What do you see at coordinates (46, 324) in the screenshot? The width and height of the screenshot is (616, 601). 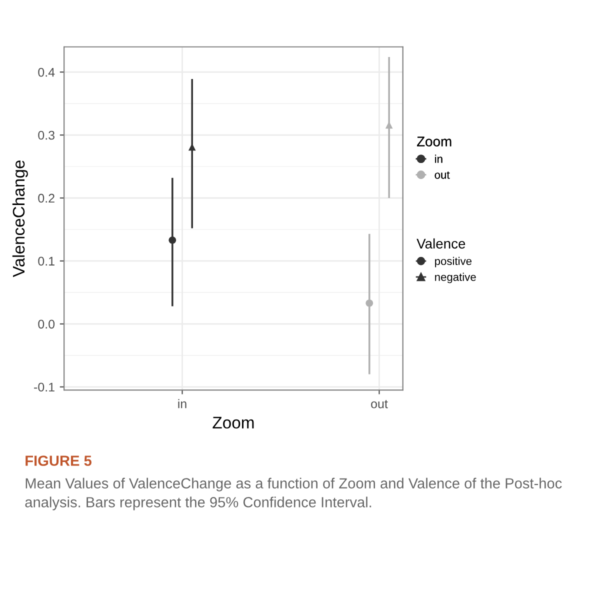 I see `y-tick-label: 0.0` at bounding box center [46, 324].